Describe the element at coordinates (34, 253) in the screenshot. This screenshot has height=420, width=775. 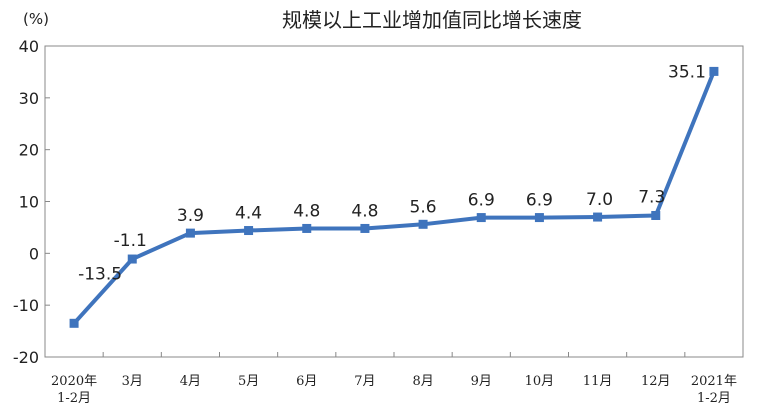
I see `y-tick-label: 0` at that location.